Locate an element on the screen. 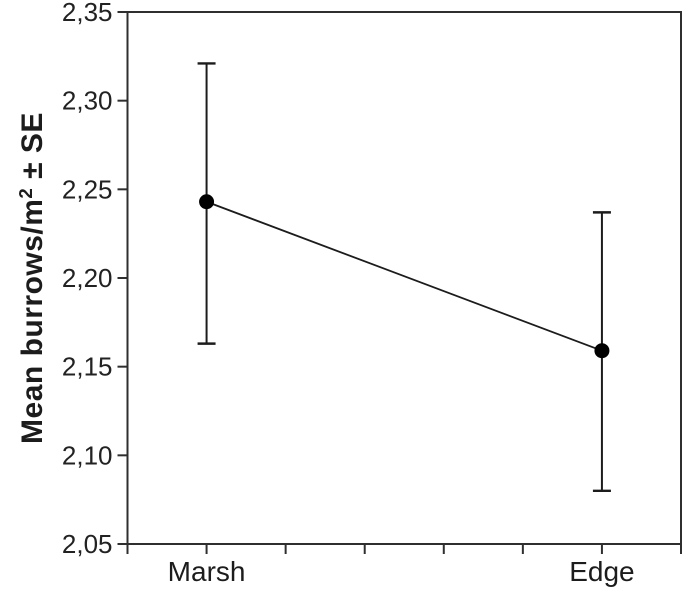 The width and height of the screenshot is (685, 591). y-axis-title-suffix: ± SE is located at coordinates (32, 150).